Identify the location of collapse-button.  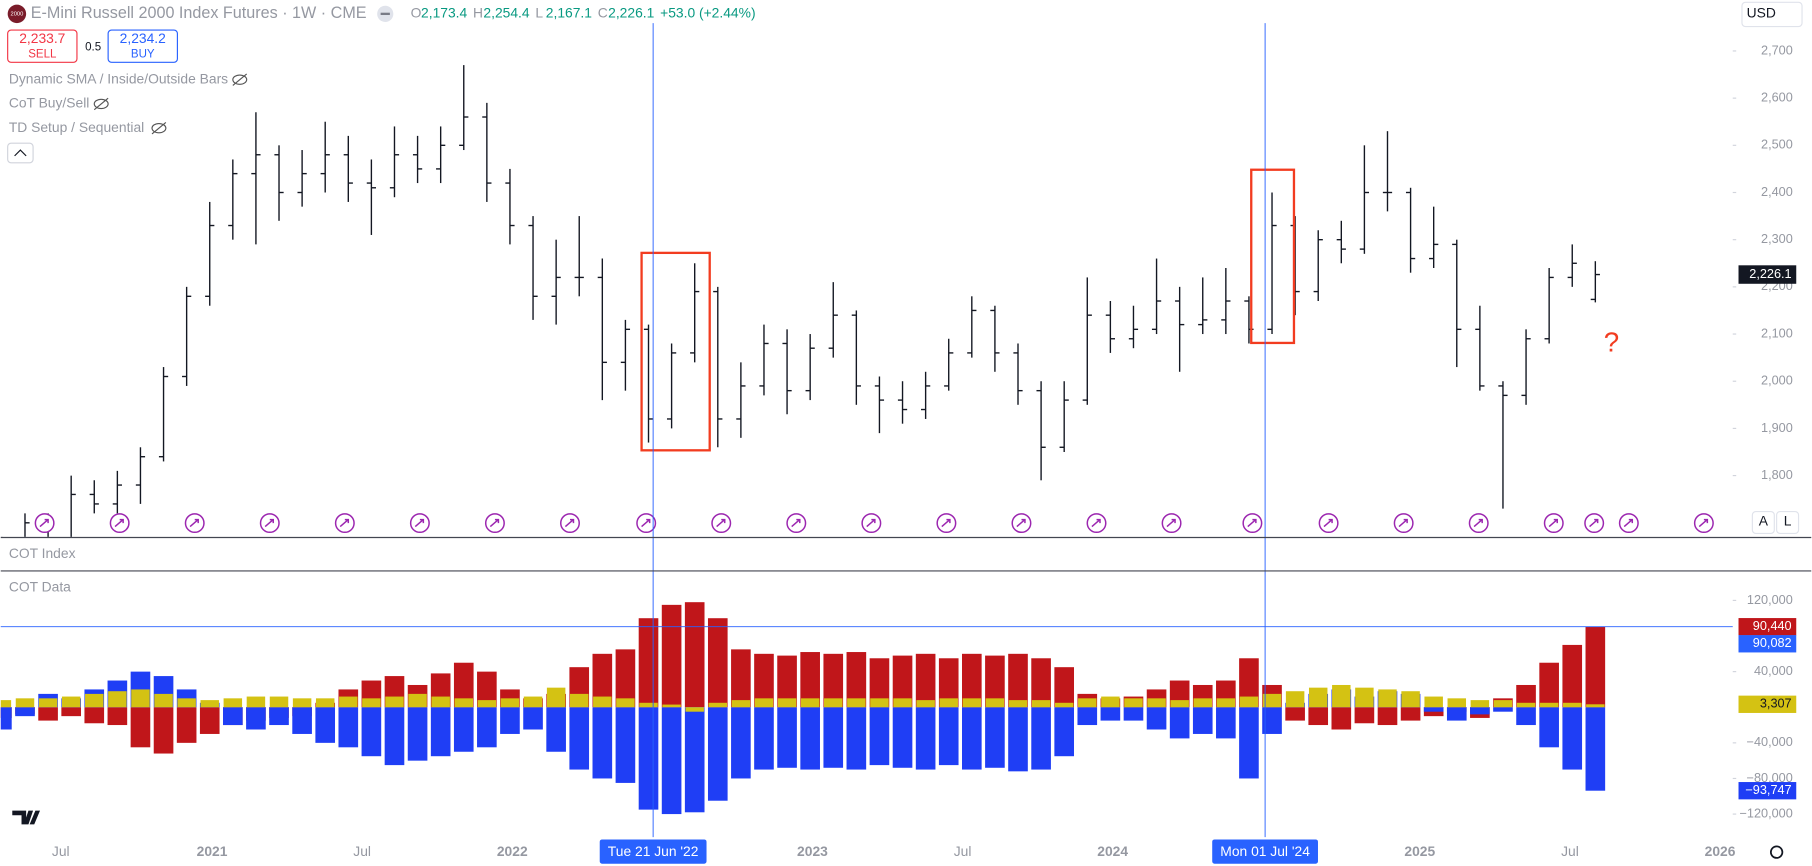
(20, 153).